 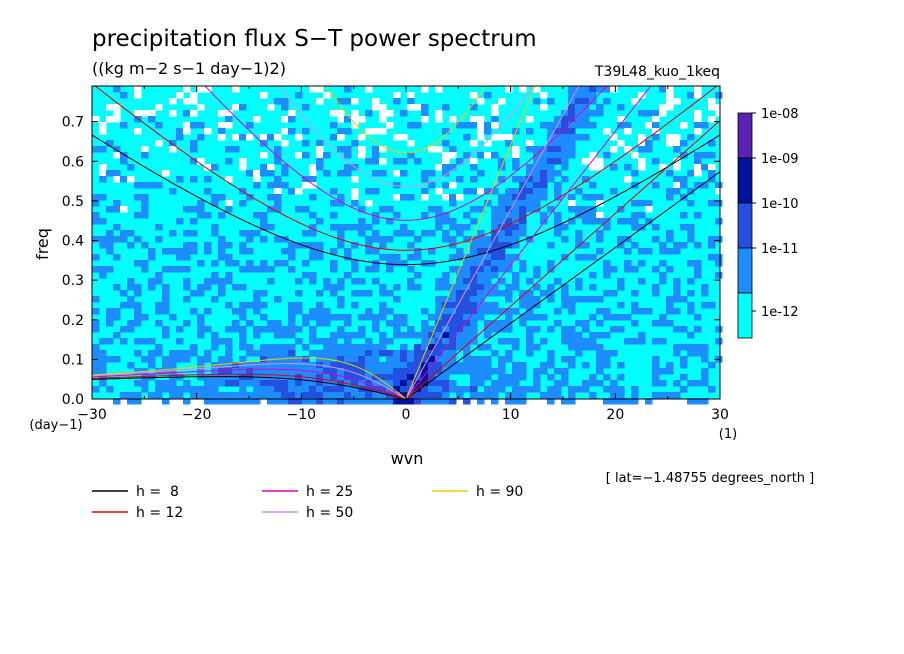 I want to click on x-tick-label: 30, so click(x=720, y=415).